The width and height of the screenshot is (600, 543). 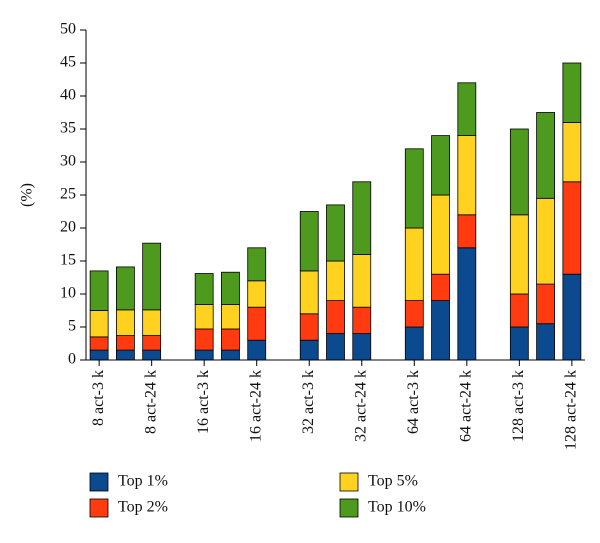 What do you see at coordinates (68, 227) in the screenshot?
I see `y-tick-label: 20` at bounding box center [68, 227].